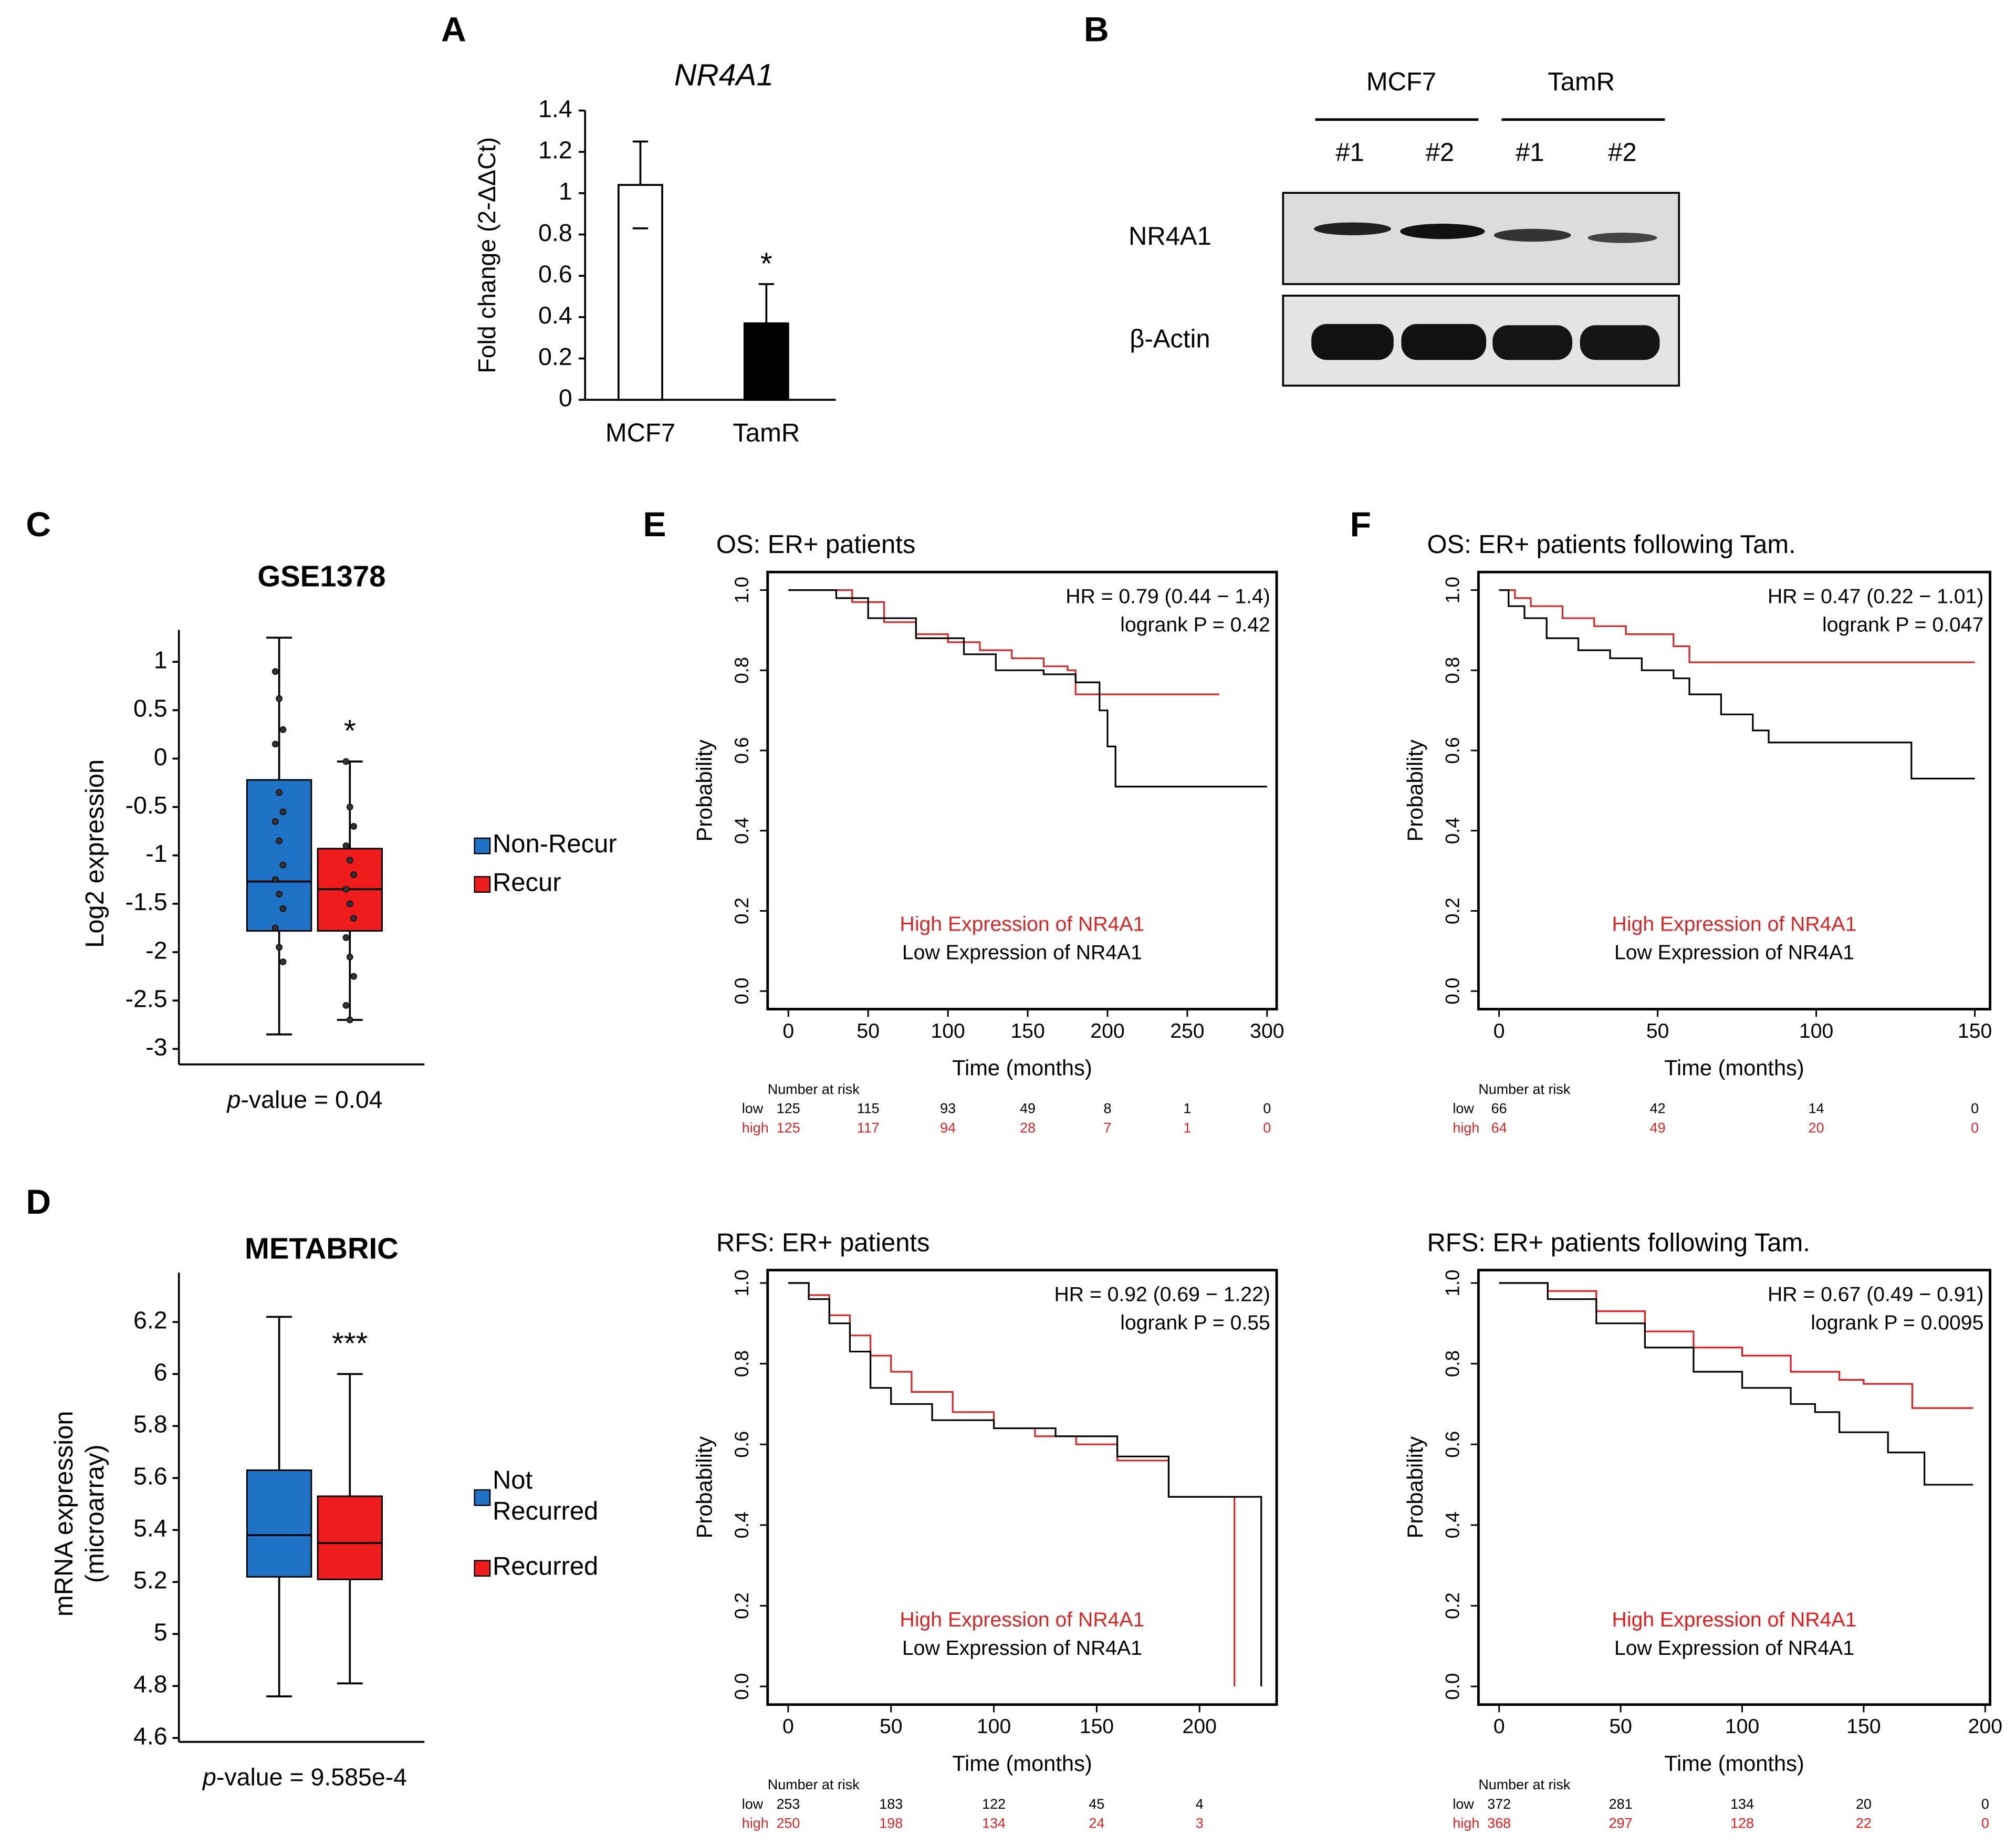  Describe the element at coordinates (95, 854) in the screenshot. I see `y-axis-label: Log2 expression` at that location.